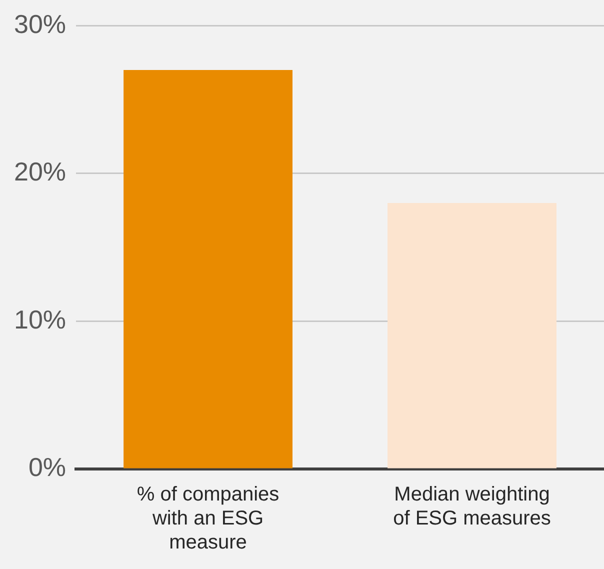 This screenshot has width=604, height=569. Describe the element at coordinates (40, 319) in the screenshot. I see `y-tick-label: 10%` at that location.